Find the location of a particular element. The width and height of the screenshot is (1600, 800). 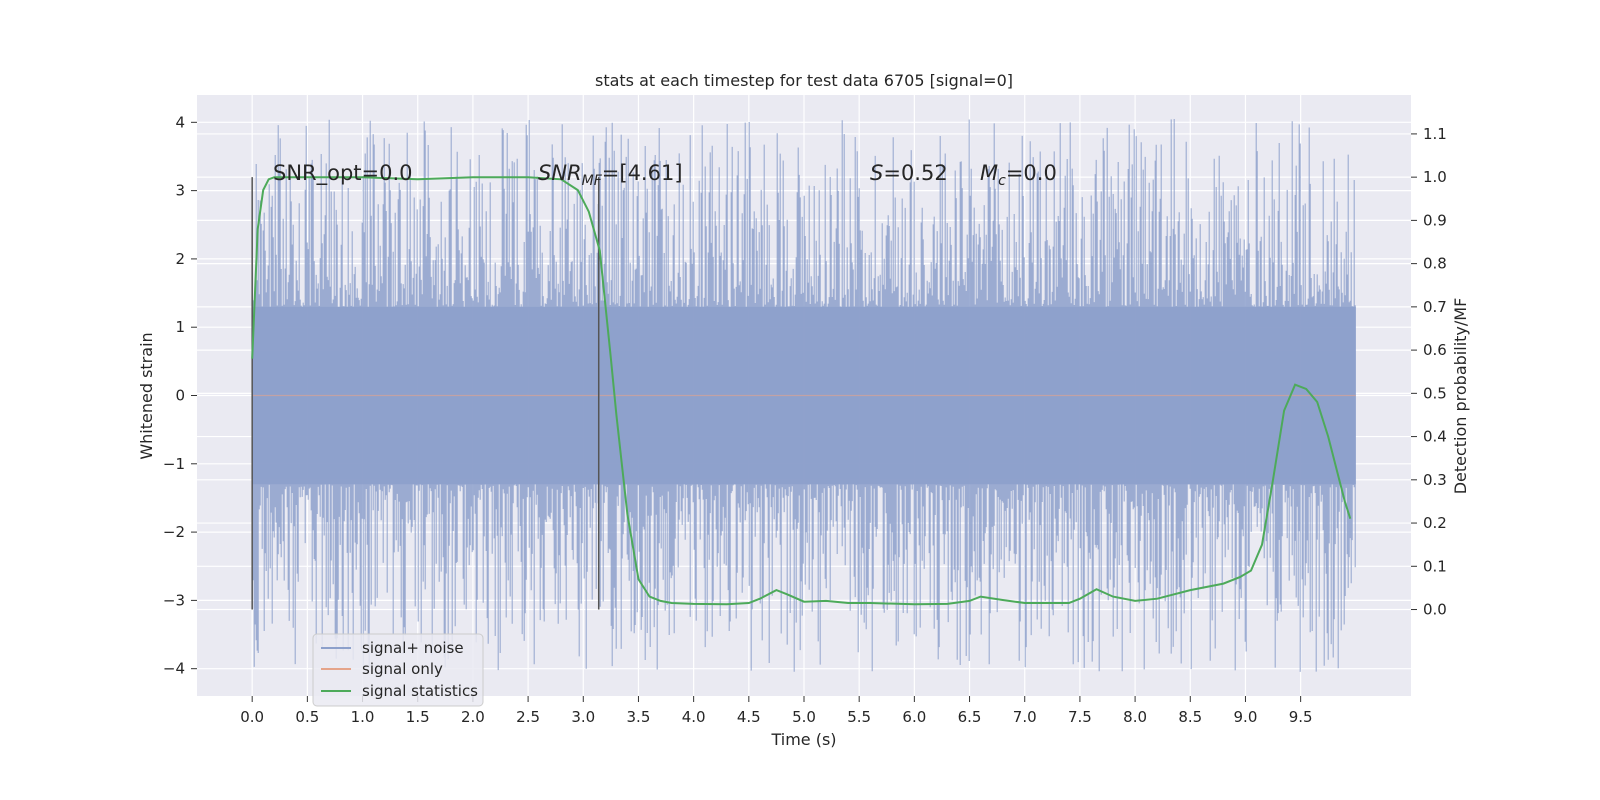

annotation-s: S=0.52 is located at coordinates (909, 173).